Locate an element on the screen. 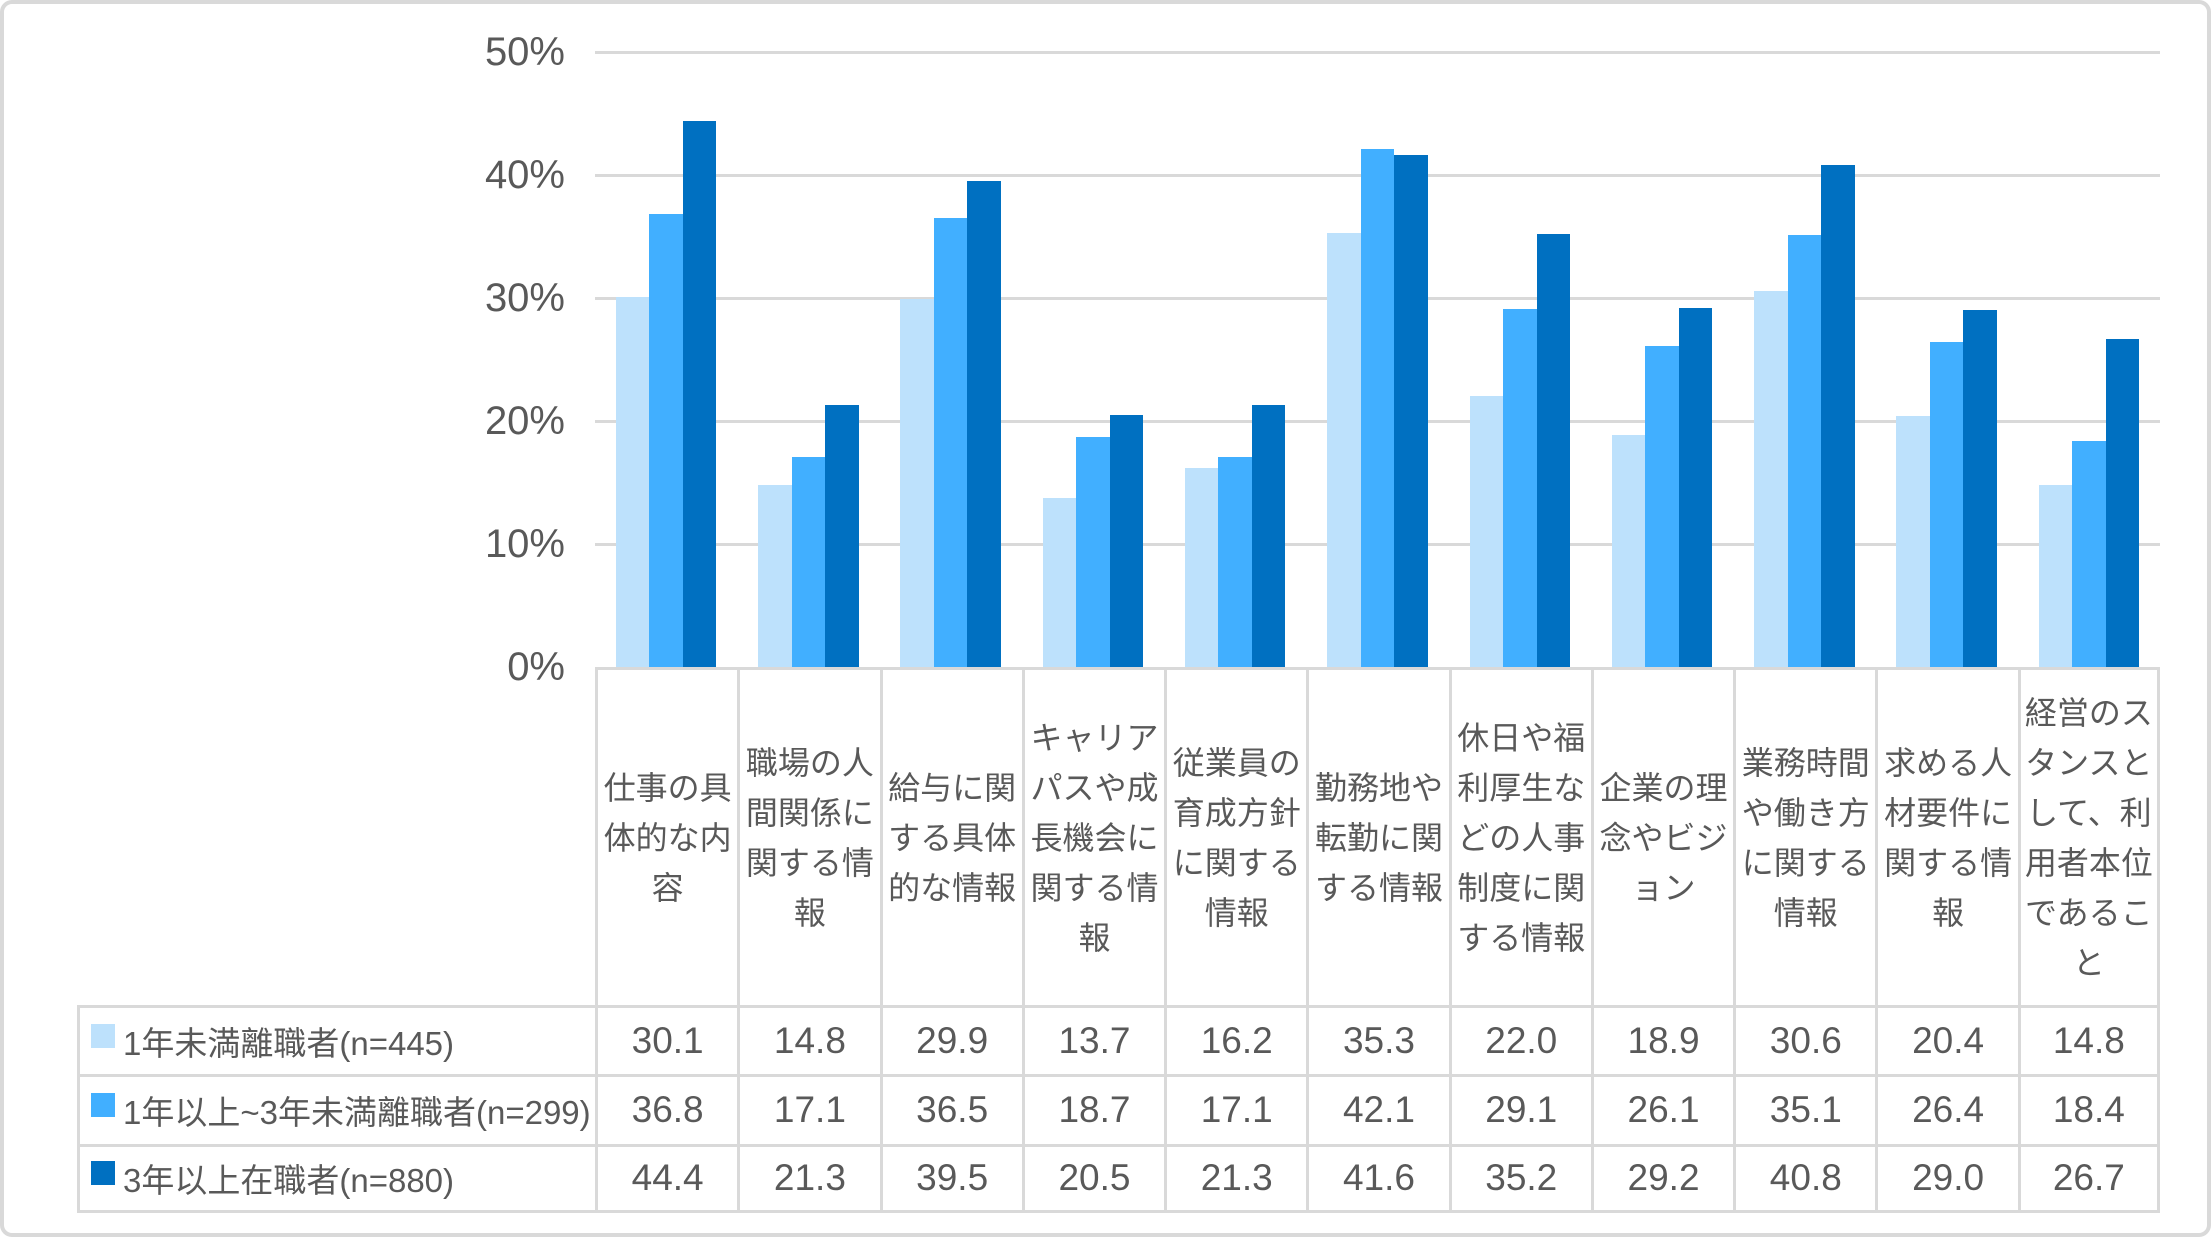  bar-series2-cat11 is located at coordinates (2089, 553).